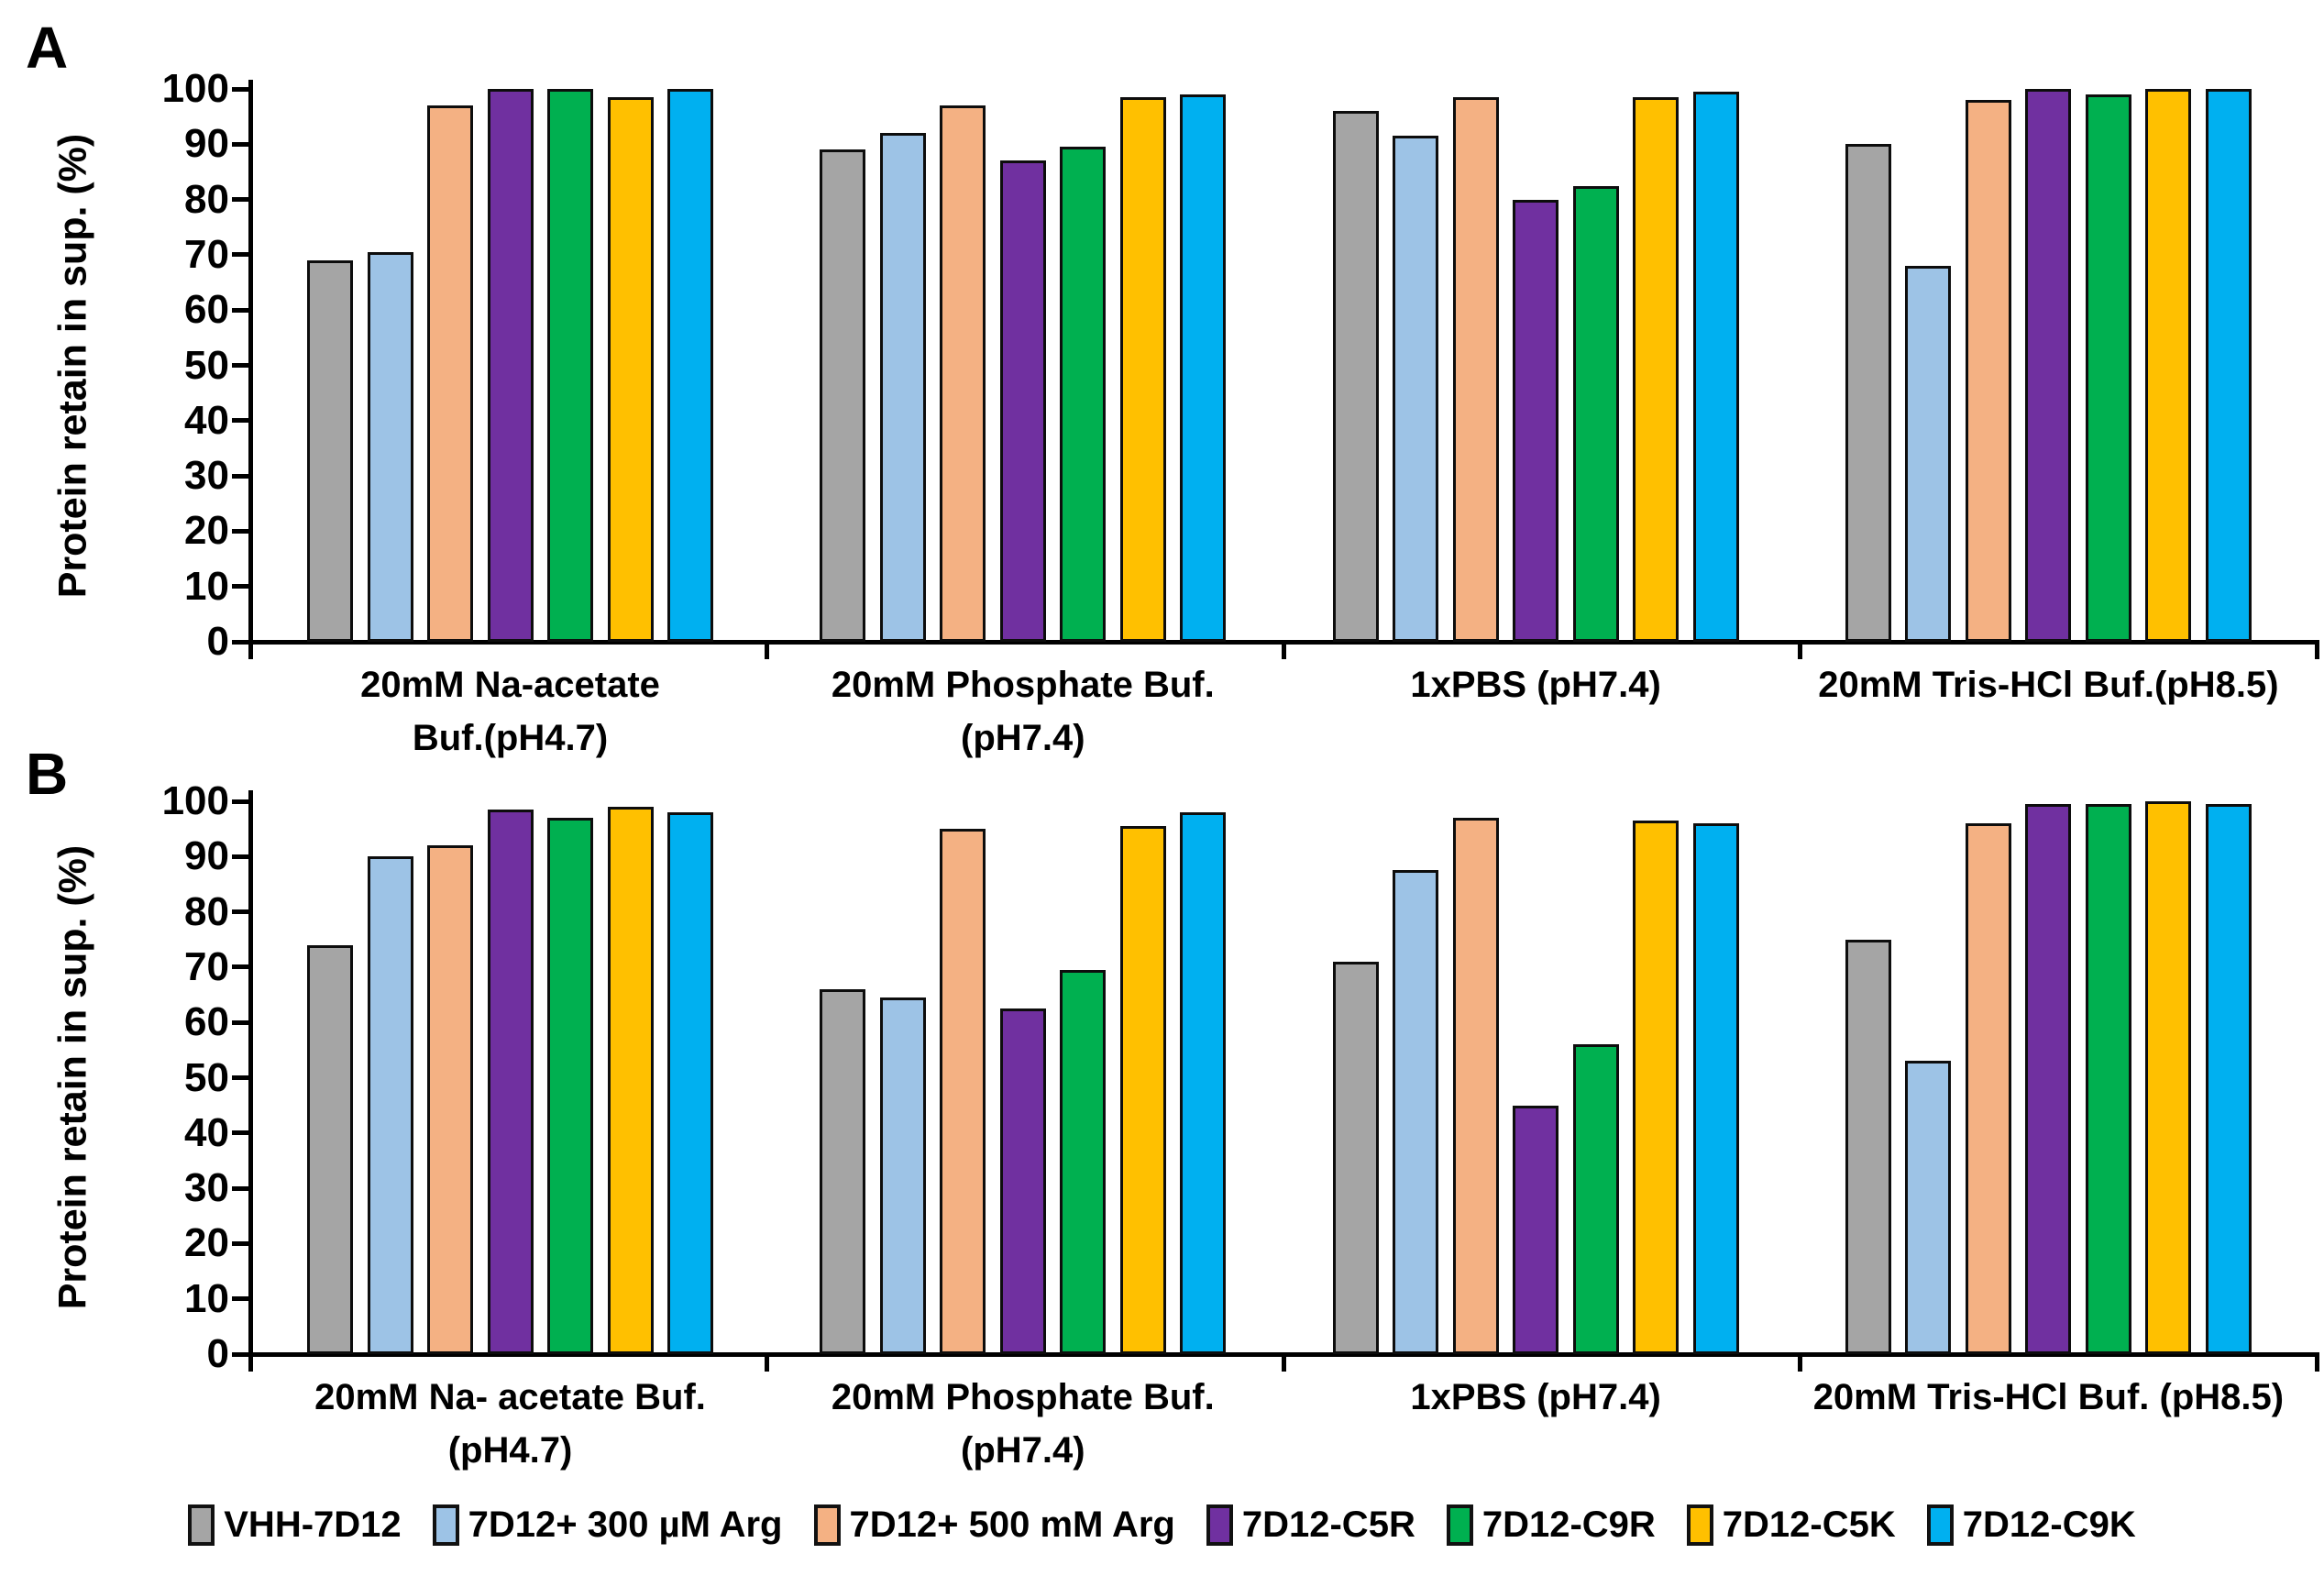 The image size is (2324, 1587). What do you see at coordinates (250, 1073) in the screenshot?
I see `panel-b-y-axis` at bounding box center [250, 1073].